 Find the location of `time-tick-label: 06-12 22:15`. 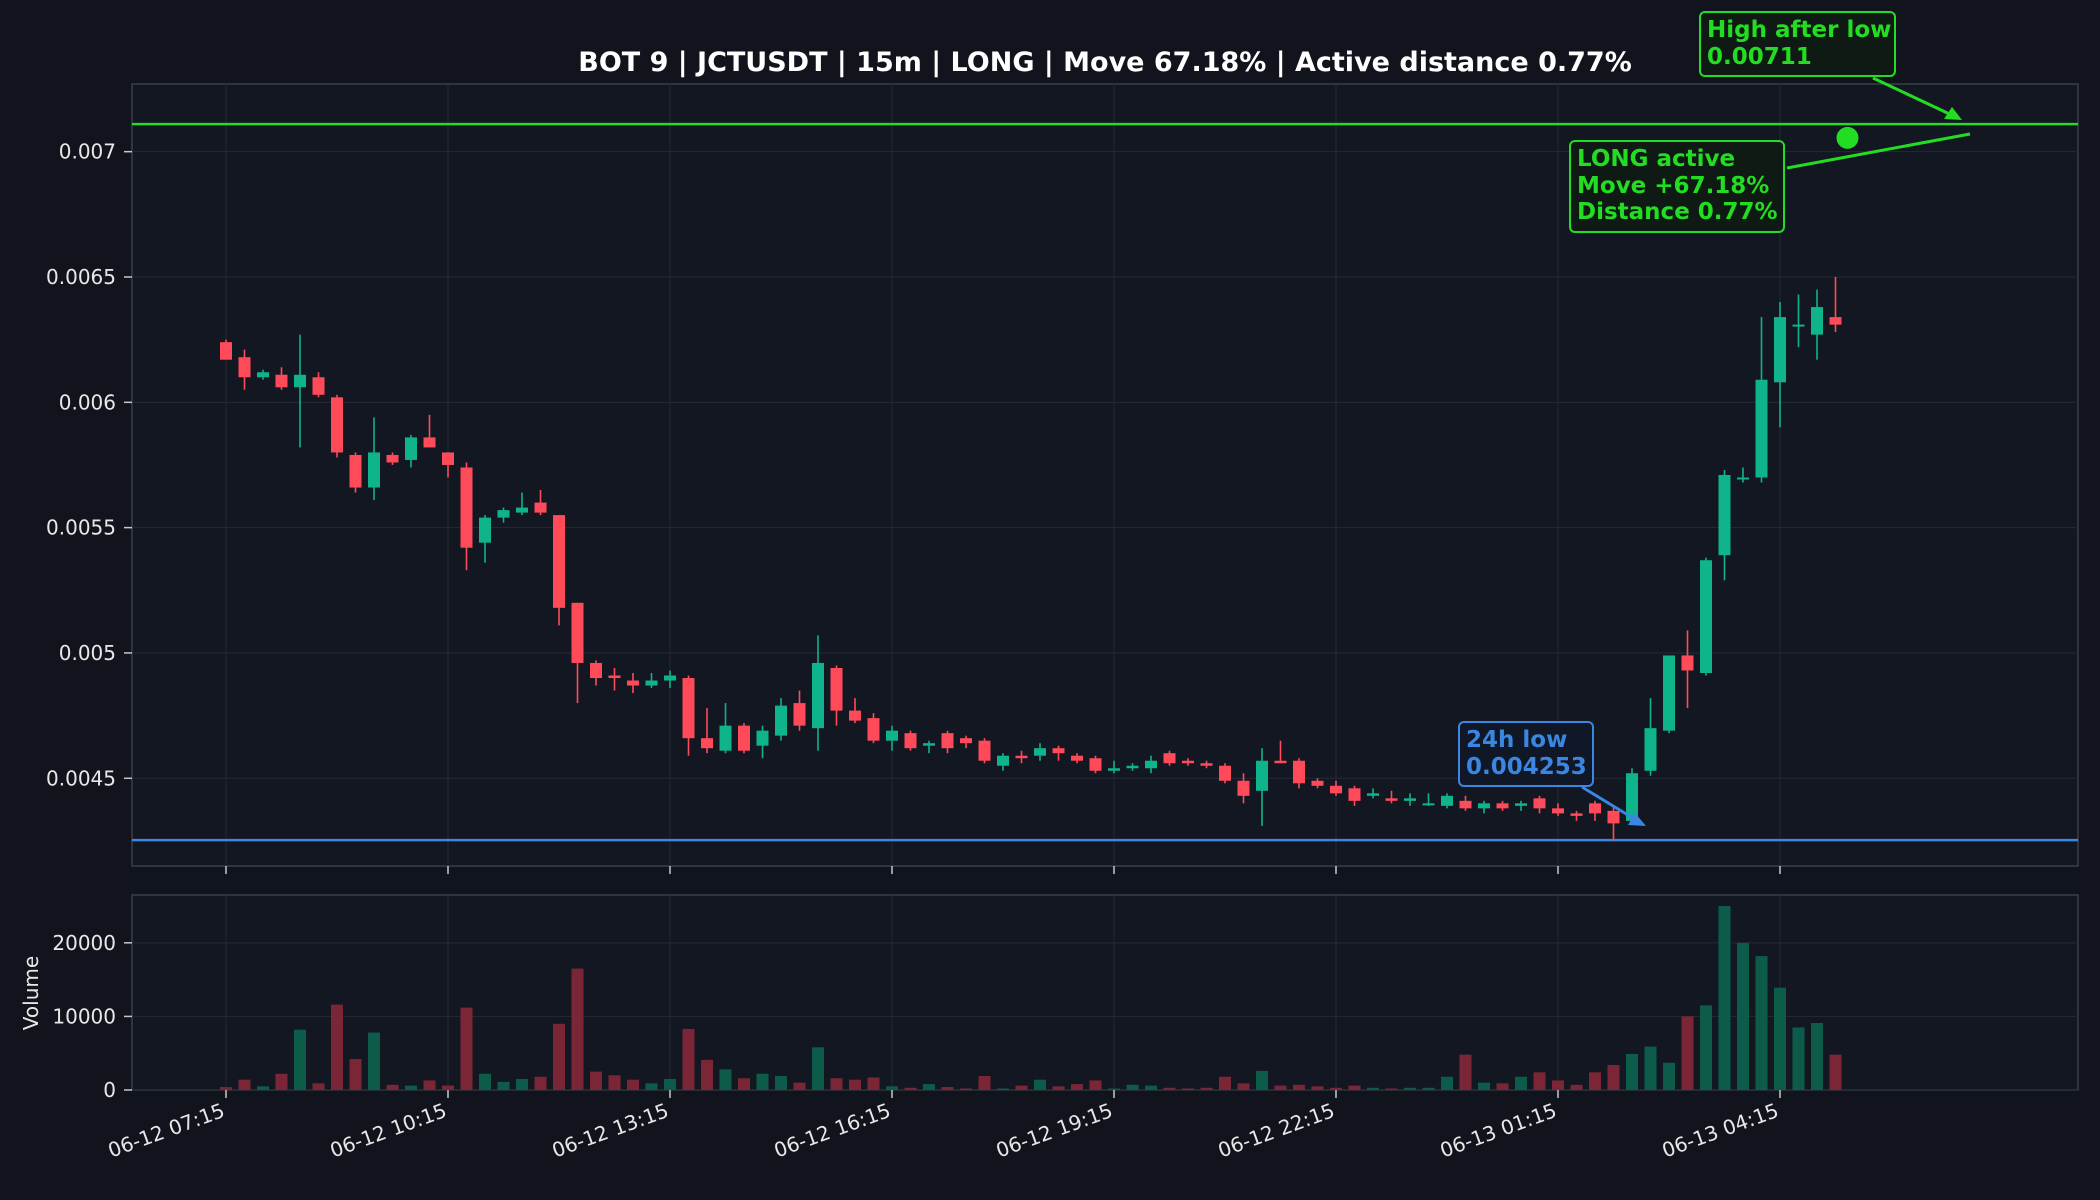

time-tick-label: 06-12 22:15 is located at coordinates (1276, 1130).